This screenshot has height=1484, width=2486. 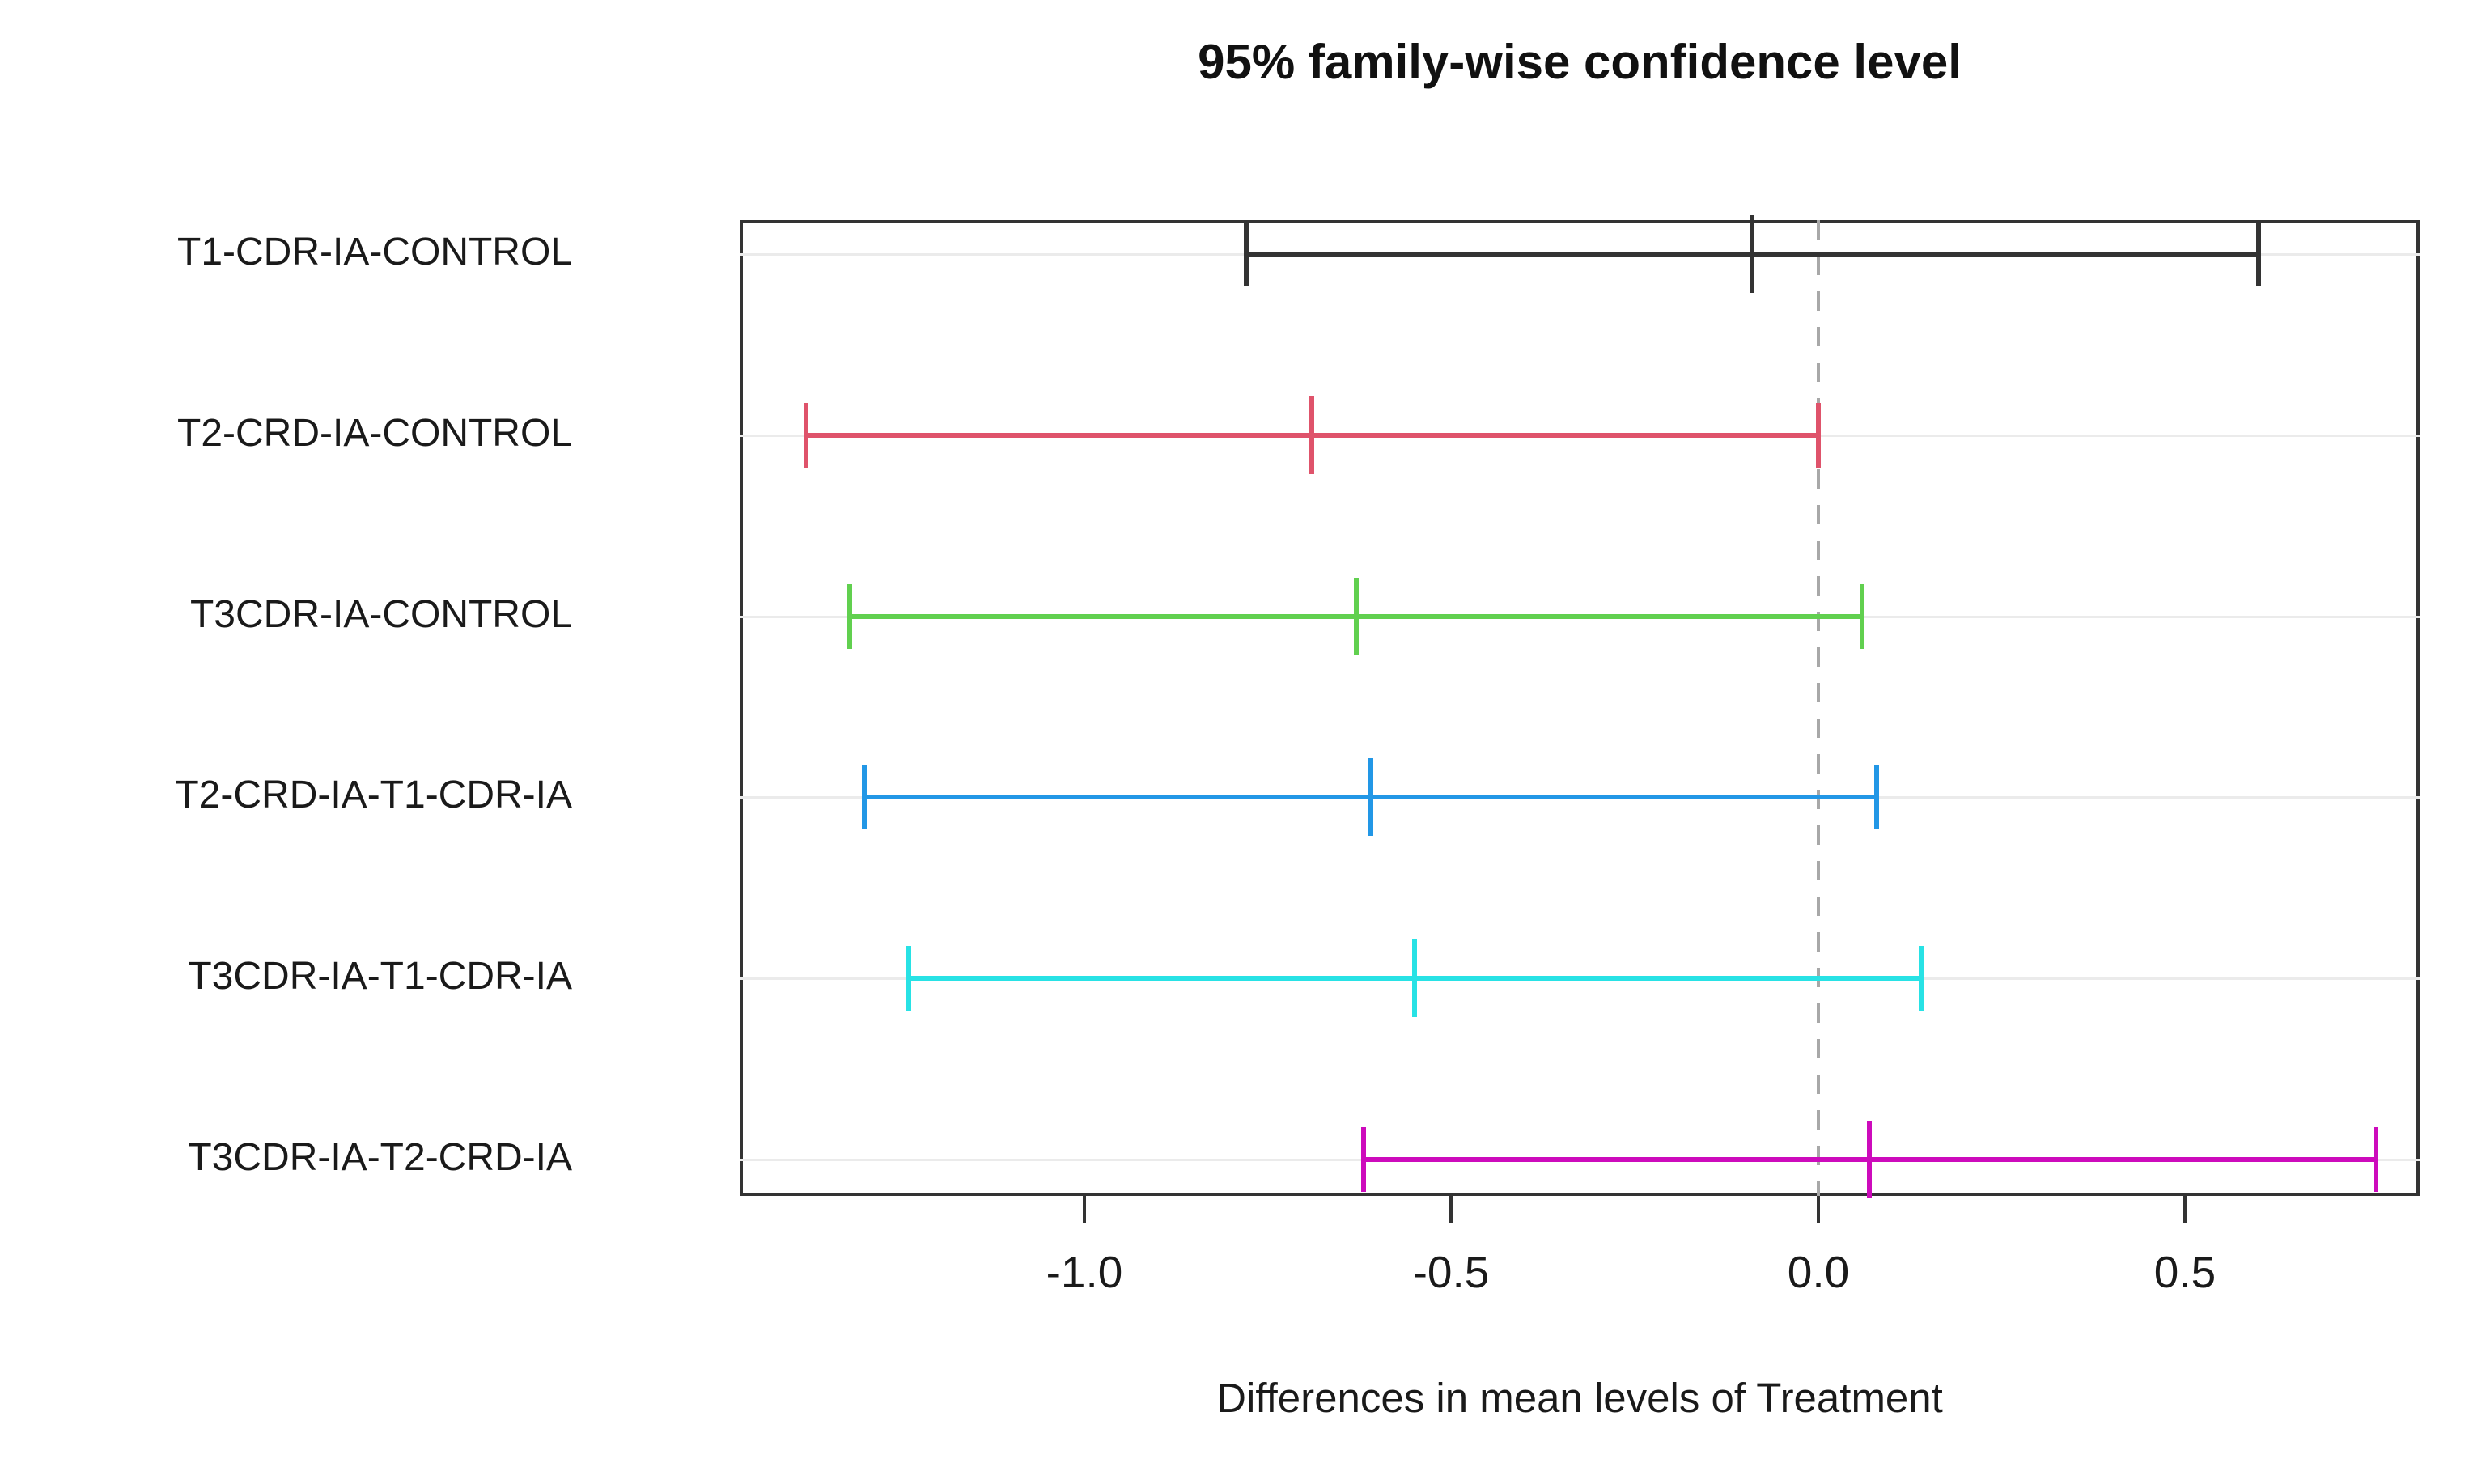 I want to click on x-axis-title: Differences in mean levels of Treatment, so click(x=1579, y=1398).